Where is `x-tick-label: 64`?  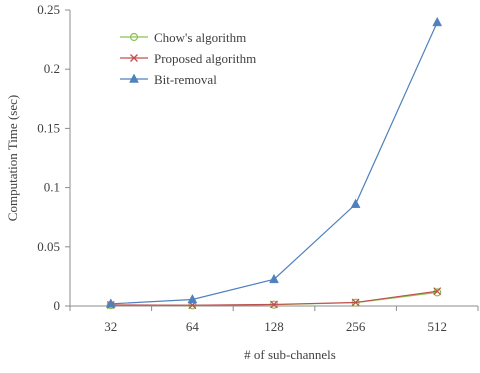
x-tick-label: 64 is located at coordinates (193, 326).